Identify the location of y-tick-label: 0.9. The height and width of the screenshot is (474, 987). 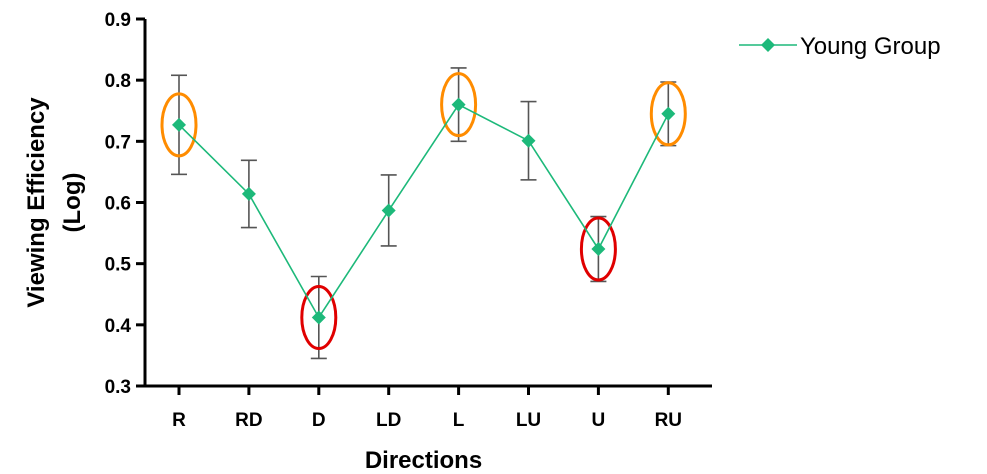
(118, 20).